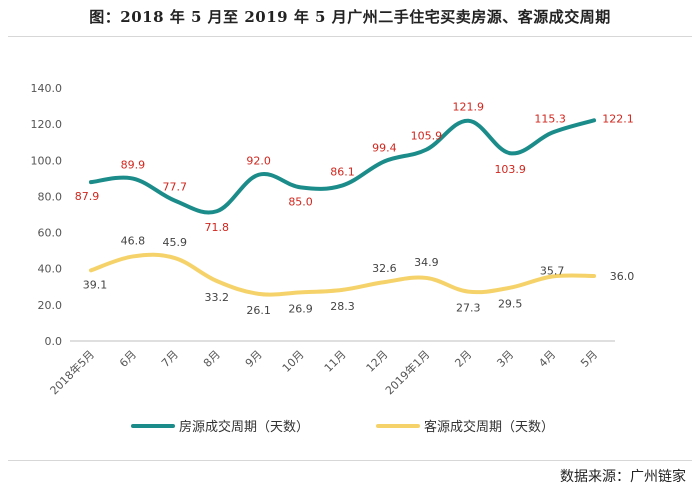 The height and width of the screenshot is (499, 700). I want to click on data-label: 36.0, so click(622, 276).